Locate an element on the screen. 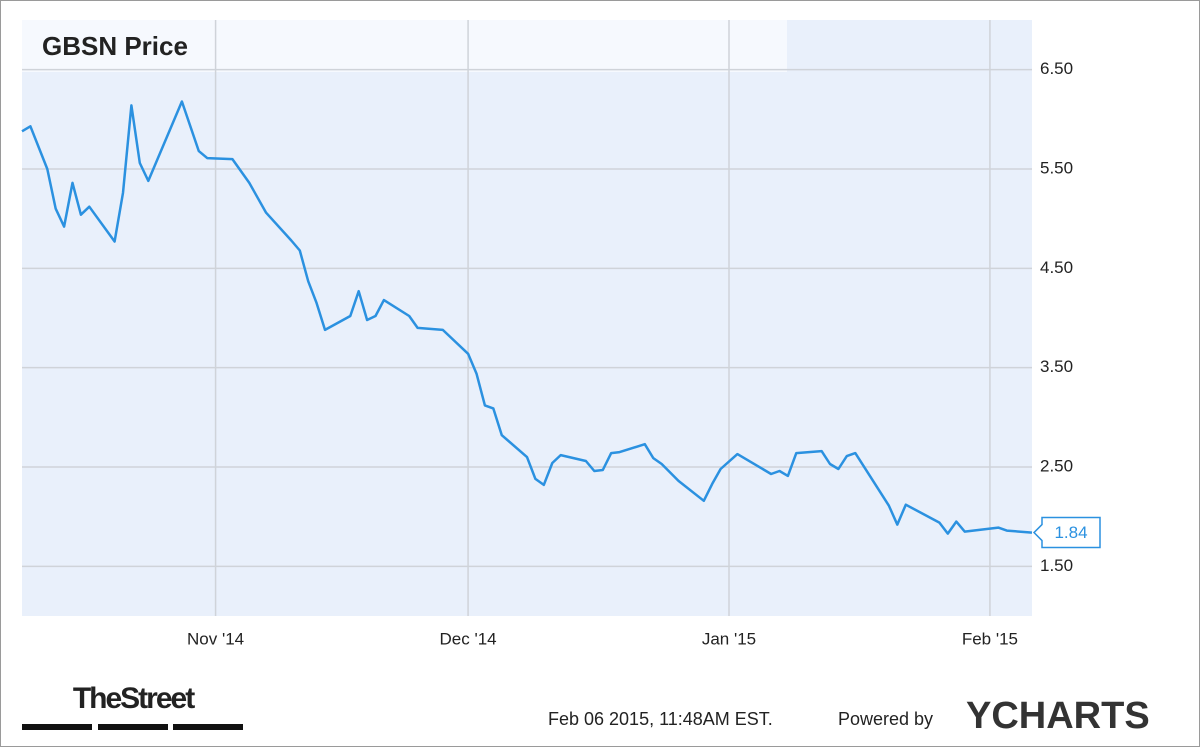  y-tick-label: 6.50 is located at coordinates (1056, 68).